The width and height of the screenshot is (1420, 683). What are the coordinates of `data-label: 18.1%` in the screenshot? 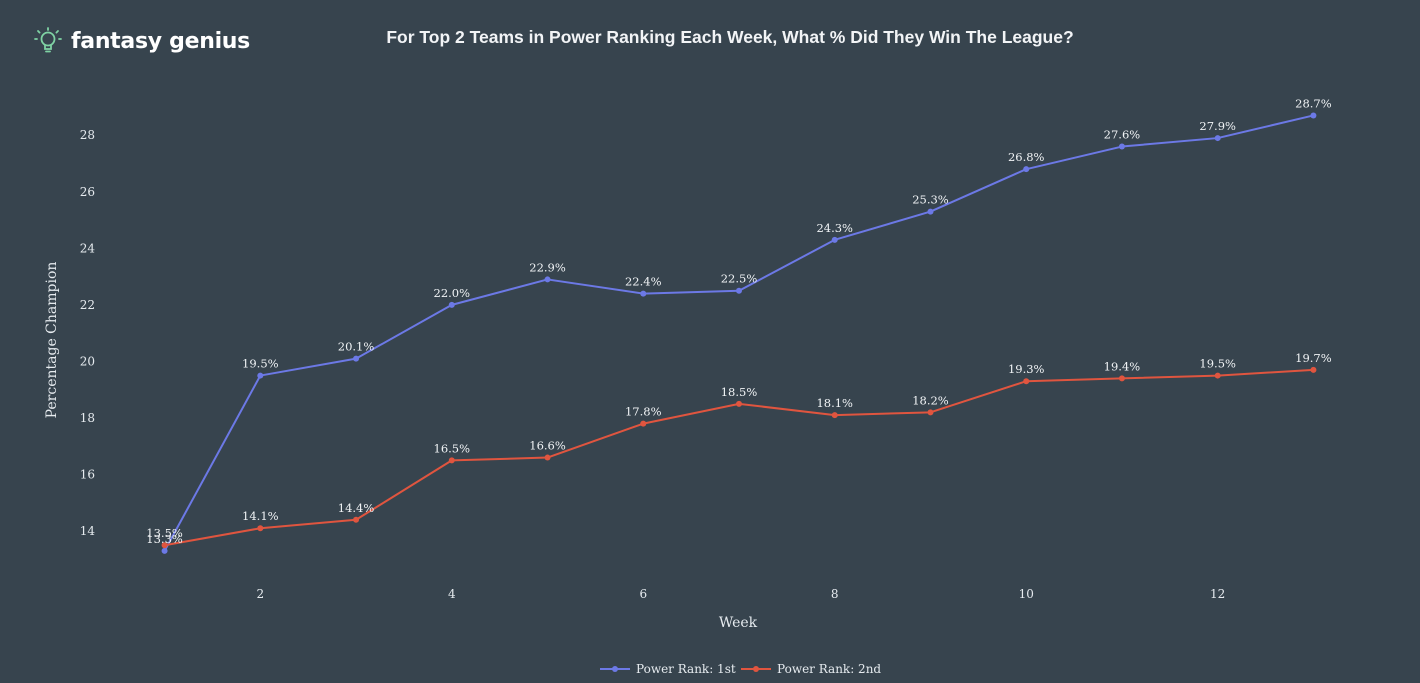 It's located at (834, 403).